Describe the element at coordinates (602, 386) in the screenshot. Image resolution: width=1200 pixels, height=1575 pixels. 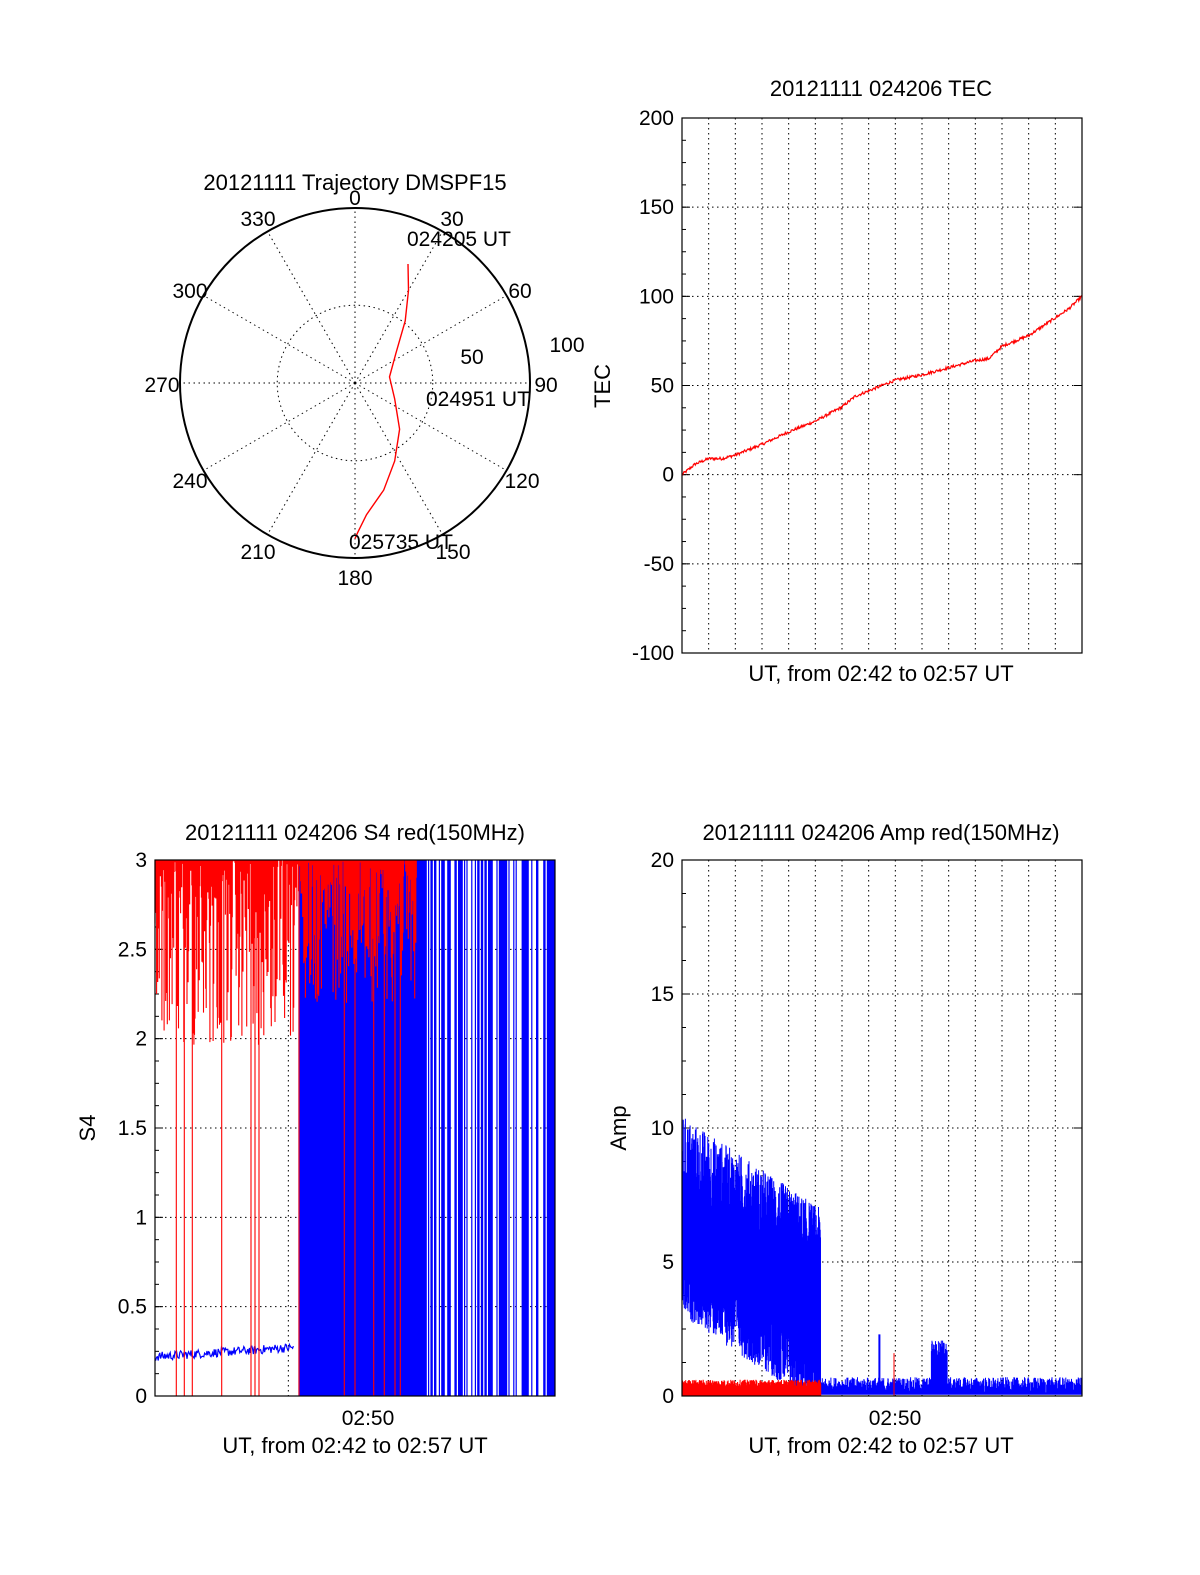
I see `tec-ylabel: TEC` at that location.